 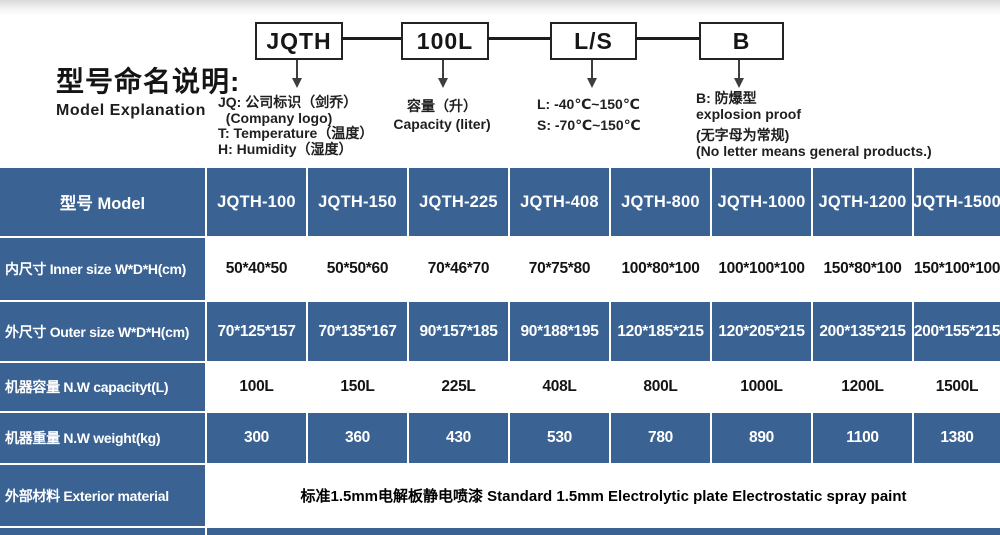 What do you see at coordinates (957, 331) in the screenshot?
I see `spec-cell: 200*155*215` at bounding box center [957, 331].